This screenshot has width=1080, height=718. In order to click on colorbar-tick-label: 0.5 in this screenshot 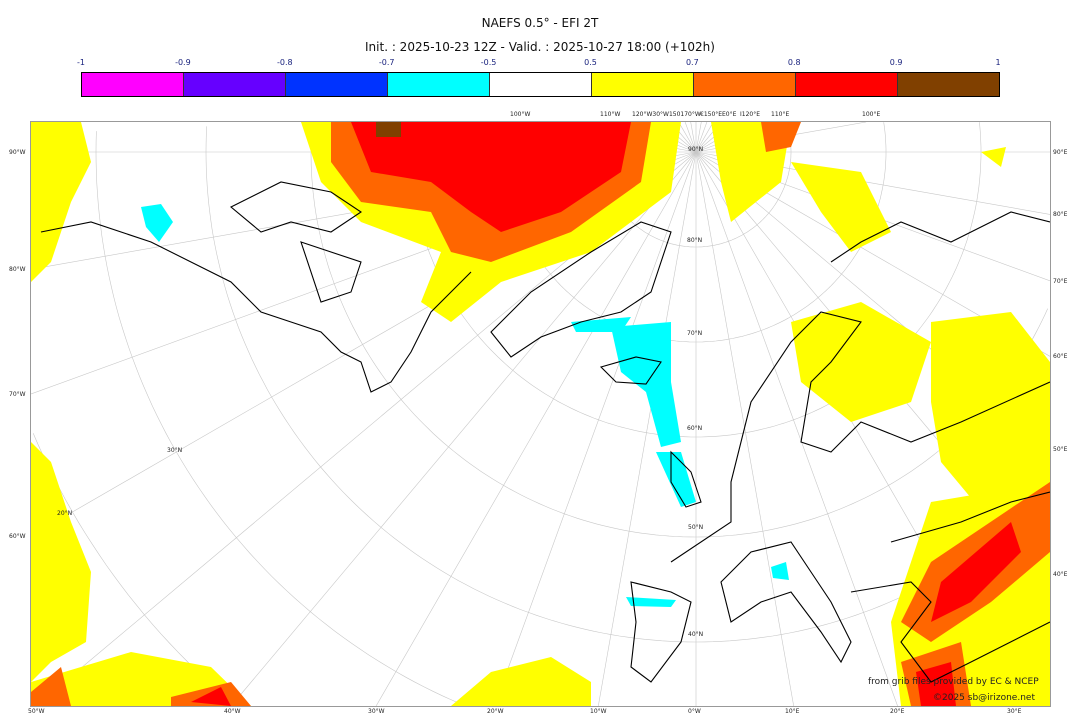, I will do `click(590, 62)`.